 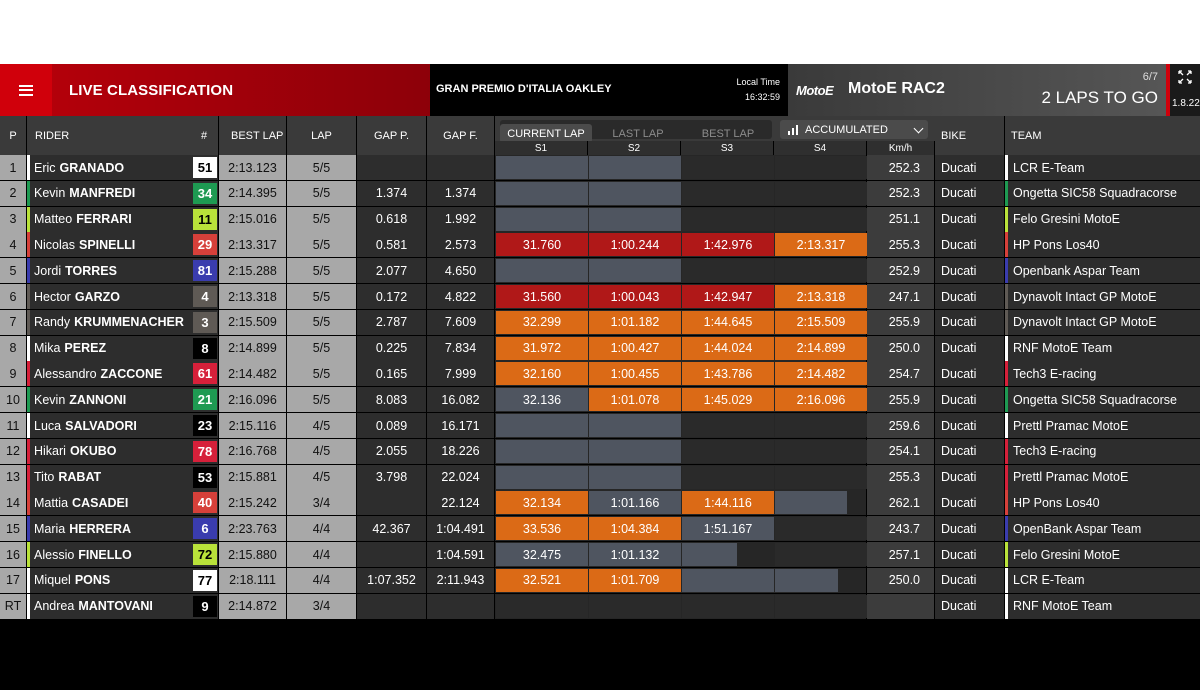 I want to click on best-lap-time: 2:23.763, so click(x=253, y=529).